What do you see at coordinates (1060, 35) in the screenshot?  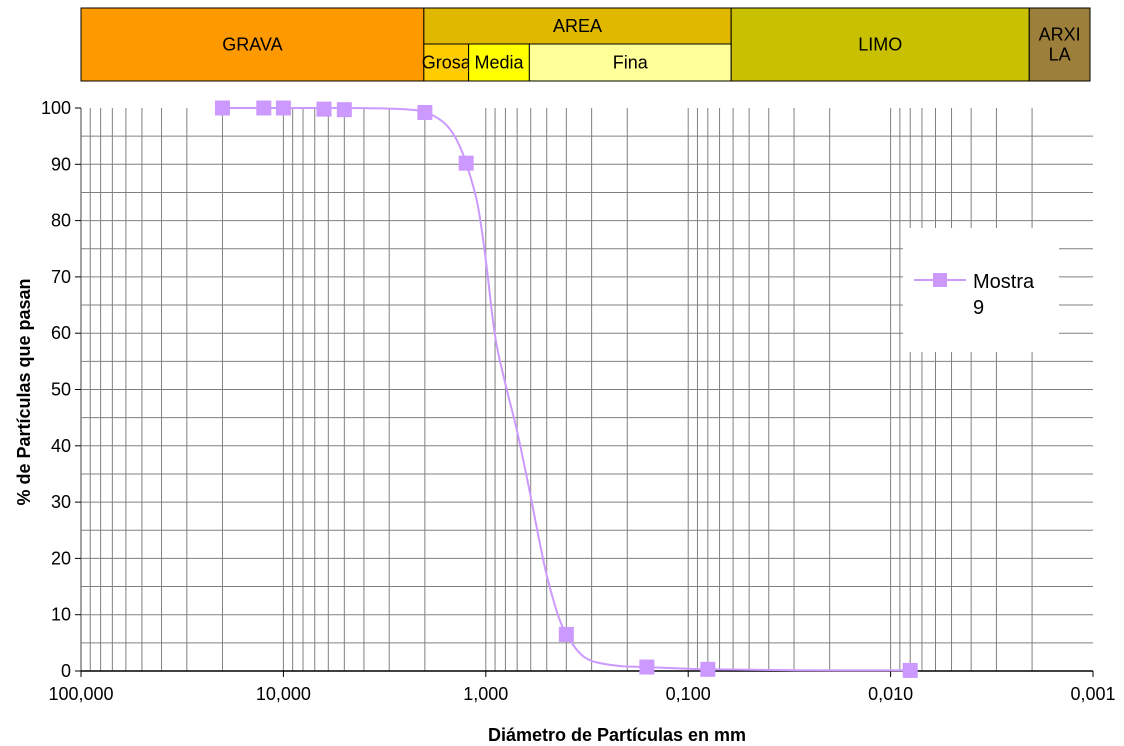 I see `class-label-arxila: ARXI` at bounding box center [1060, 35].